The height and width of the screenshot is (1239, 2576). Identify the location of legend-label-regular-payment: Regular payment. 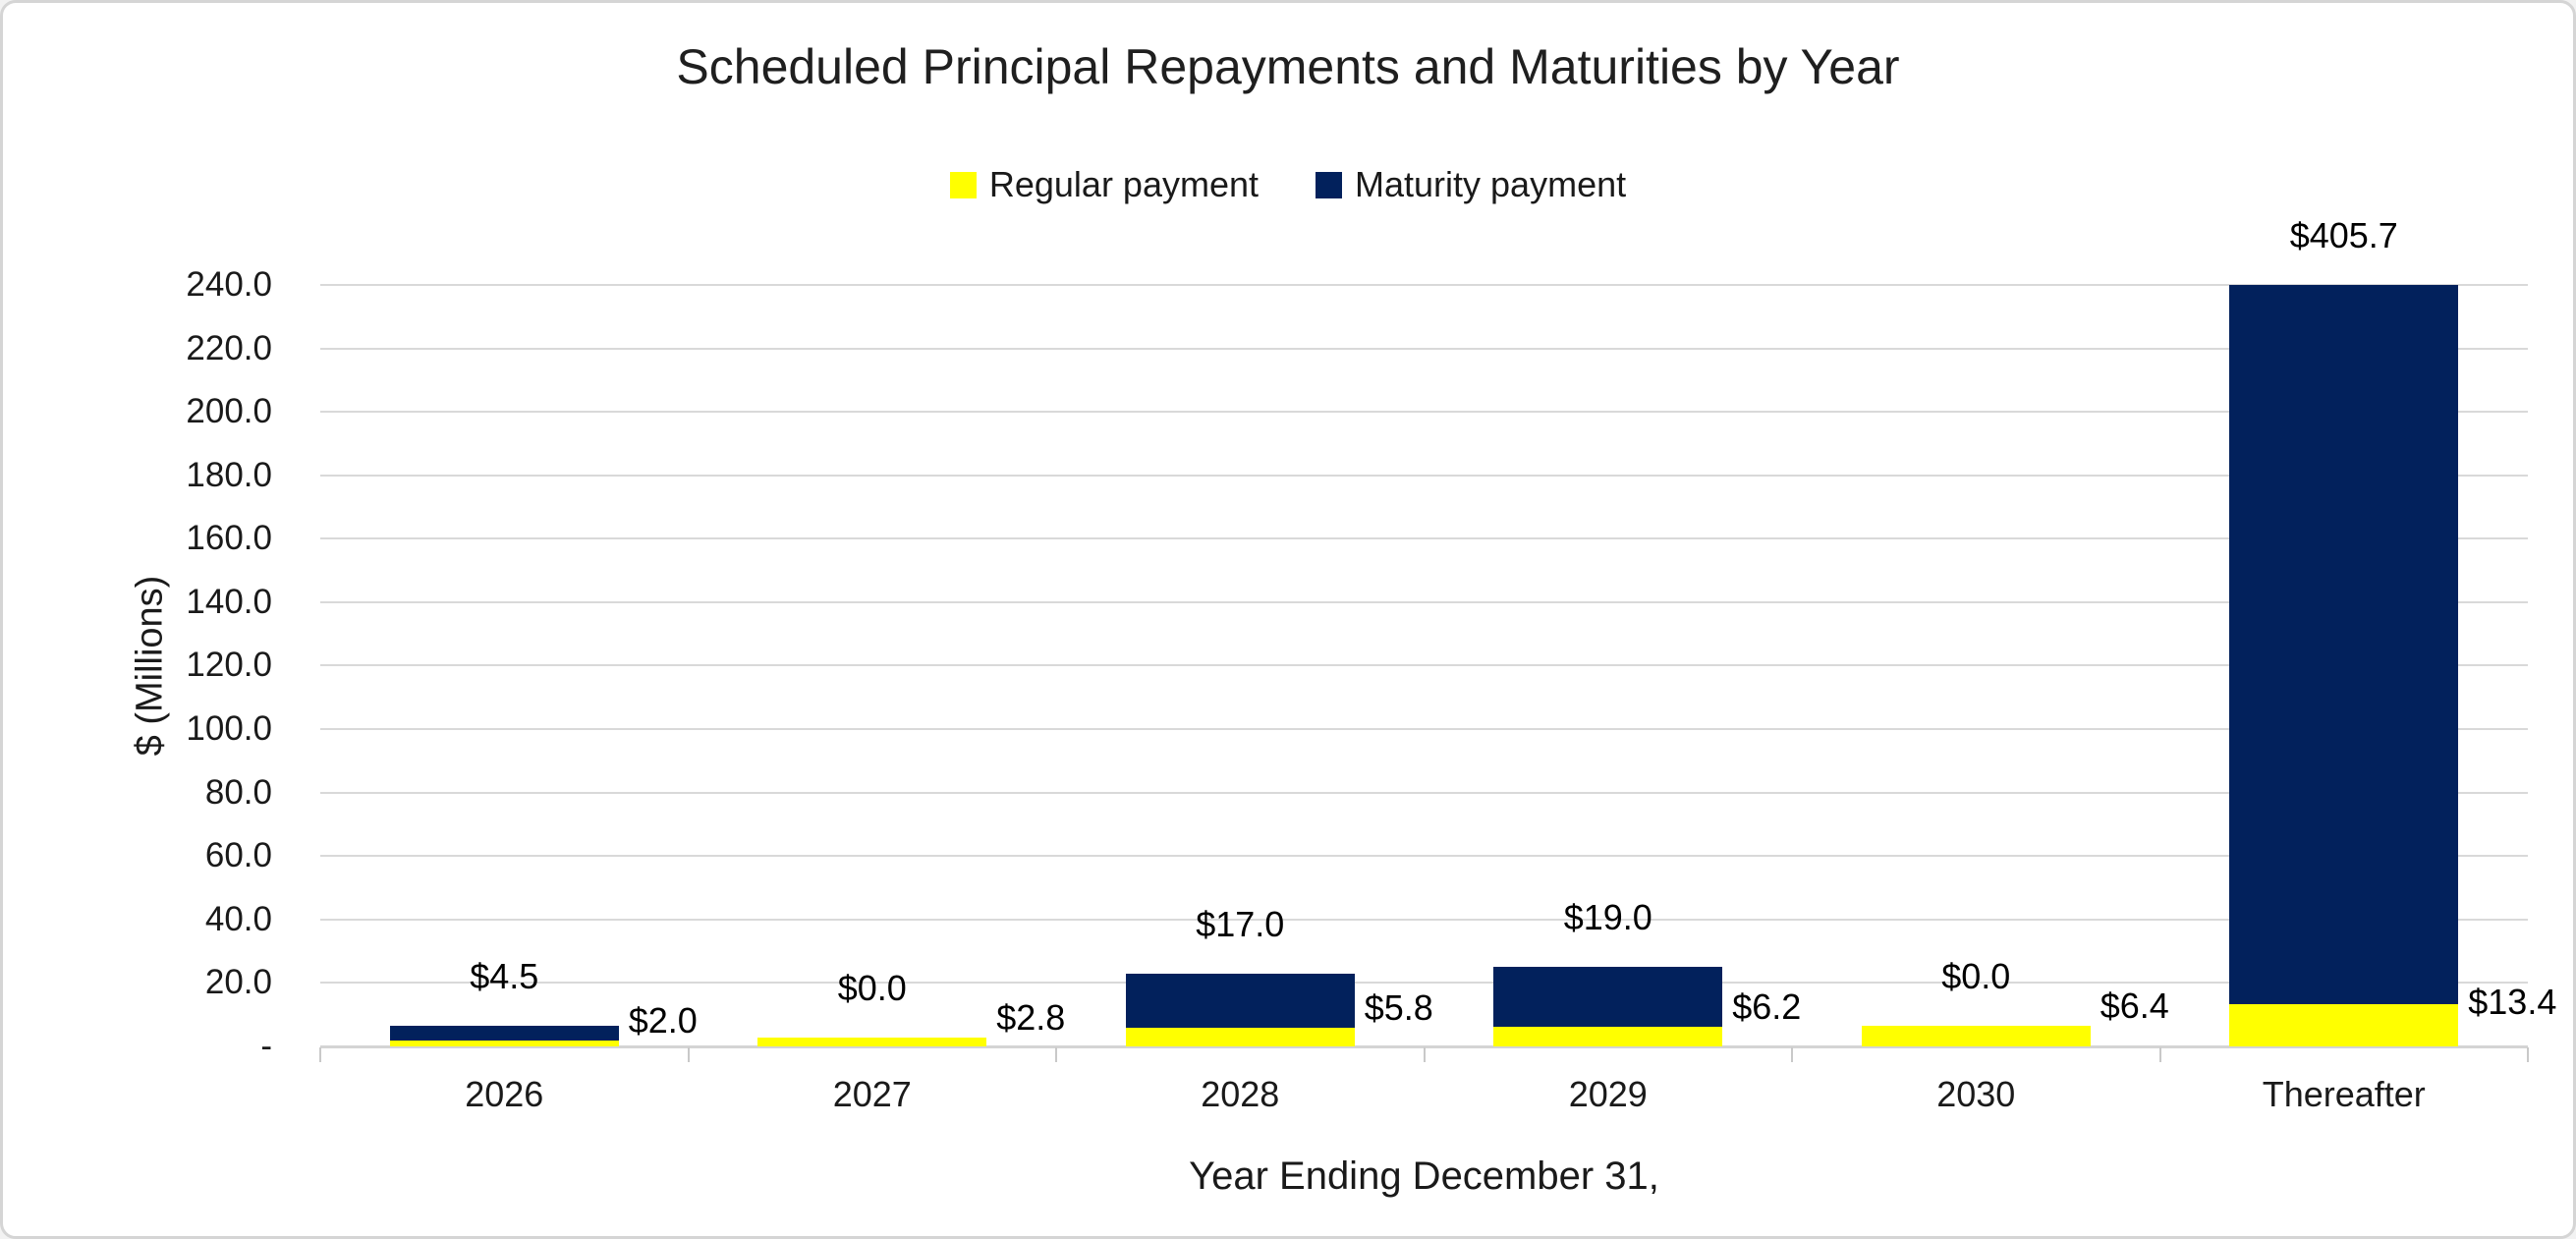
(1124, 184).